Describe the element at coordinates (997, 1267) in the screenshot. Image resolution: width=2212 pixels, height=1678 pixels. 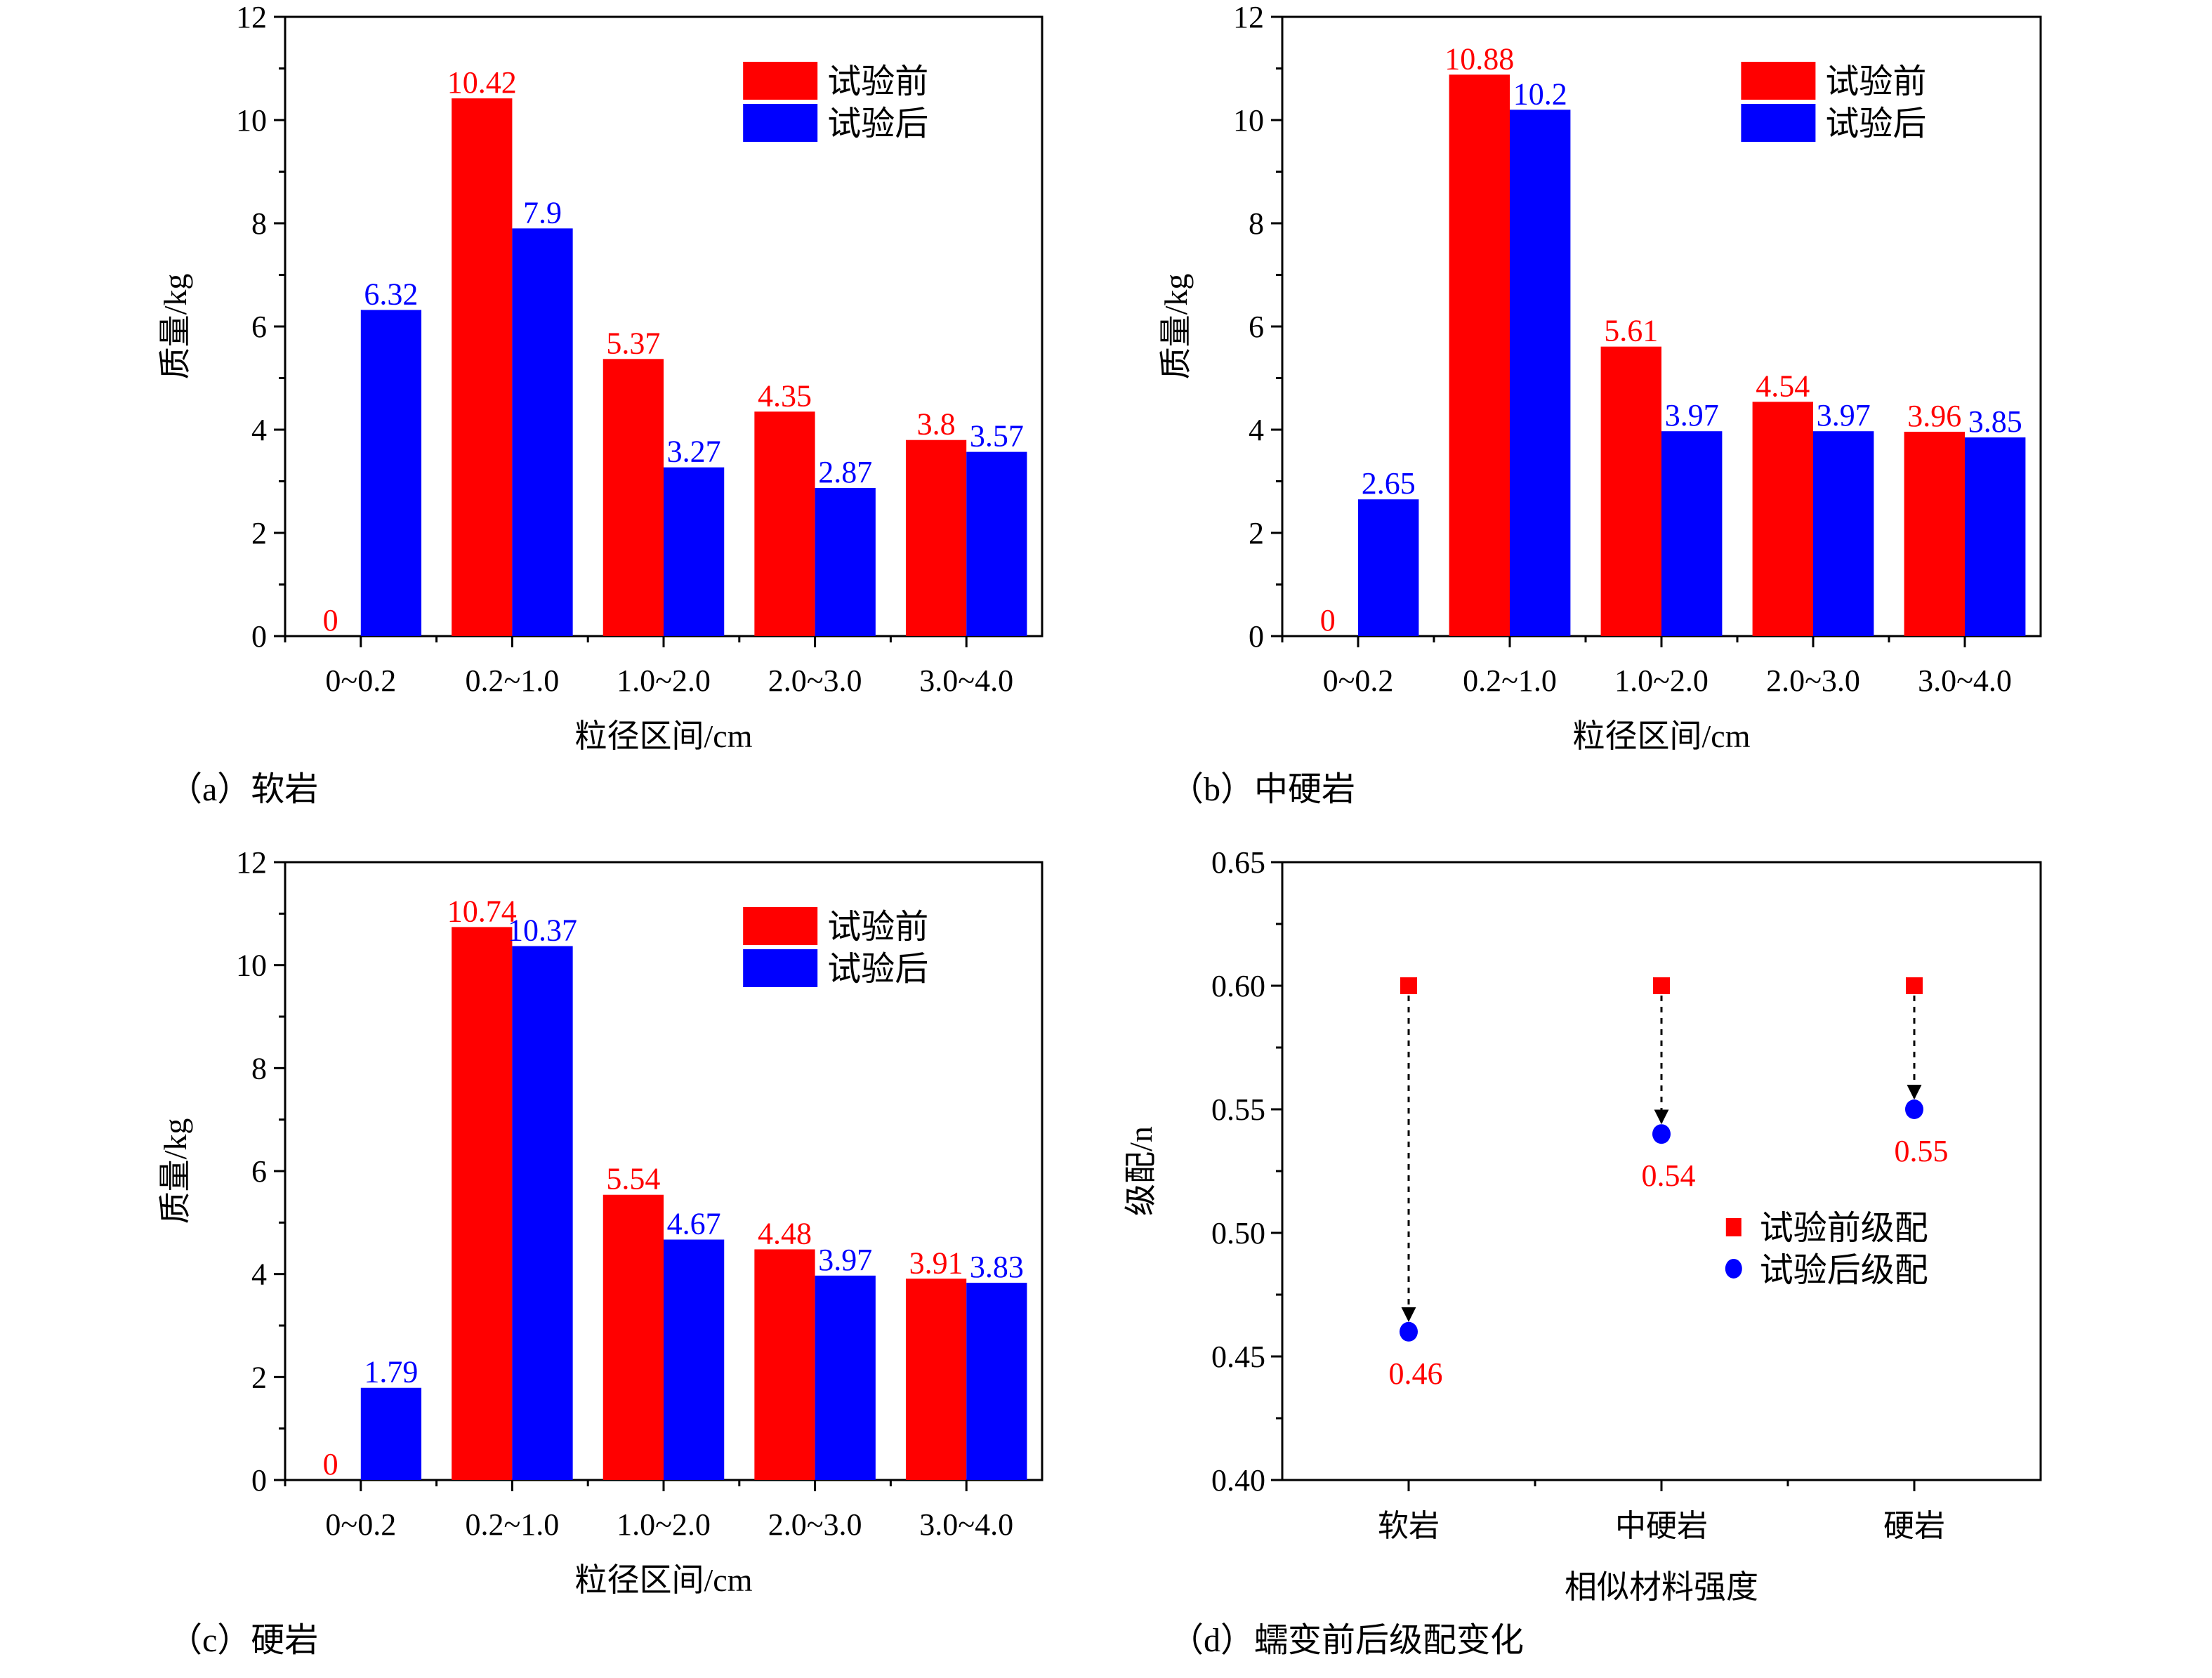
I see `bar-value-label: 3.83` at that location.